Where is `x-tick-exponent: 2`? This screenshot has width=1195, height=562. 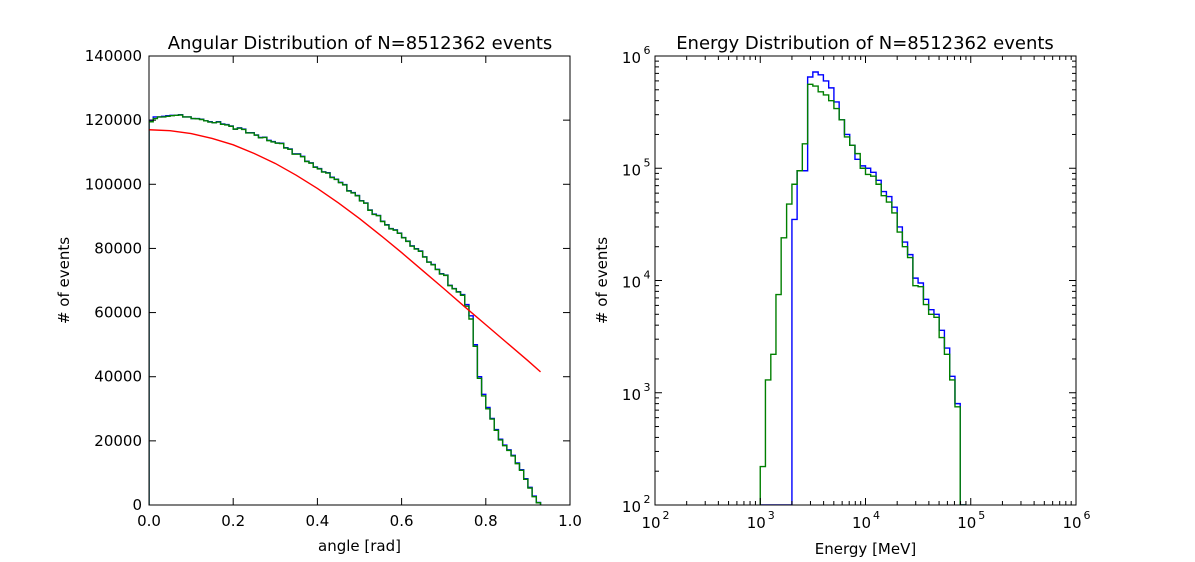 x-tick-exponent: 2 is located at coordinates (666, 515).